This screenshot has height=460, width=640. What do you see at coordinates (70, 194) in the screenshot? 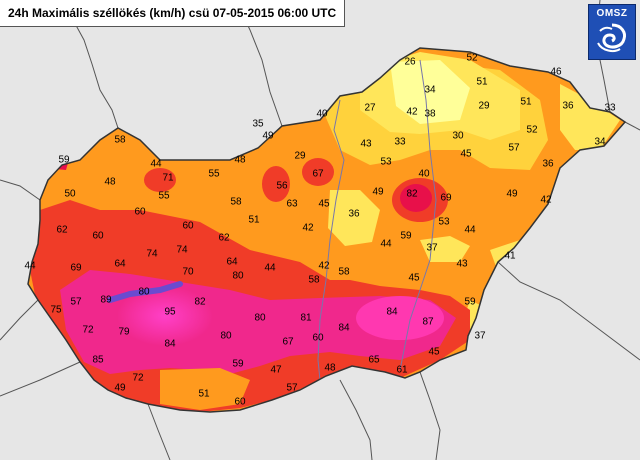
I see `station-value: 50` at bounding box center [70, 194].